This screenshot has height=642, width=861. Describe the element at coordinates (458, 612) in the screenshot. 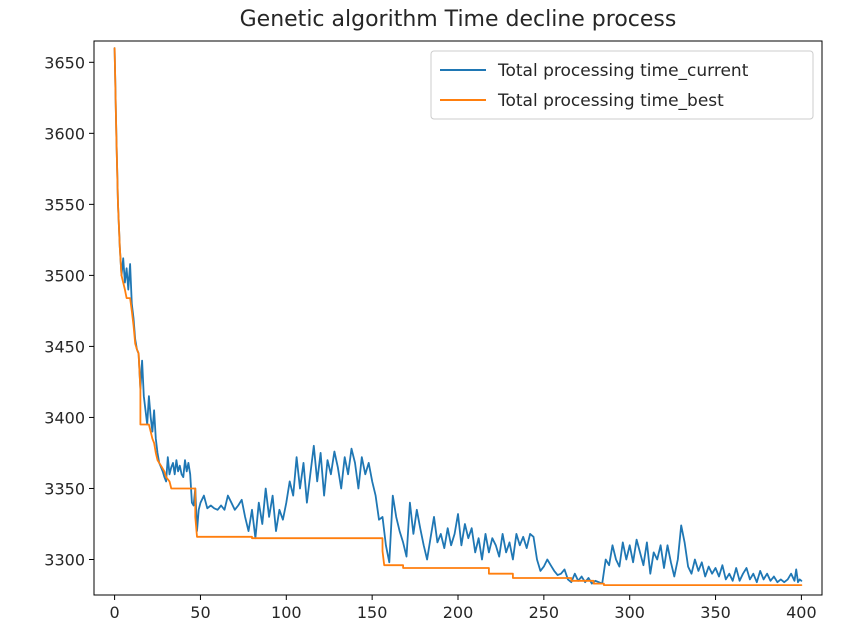

I see `x-tick-label: 200` at that location.